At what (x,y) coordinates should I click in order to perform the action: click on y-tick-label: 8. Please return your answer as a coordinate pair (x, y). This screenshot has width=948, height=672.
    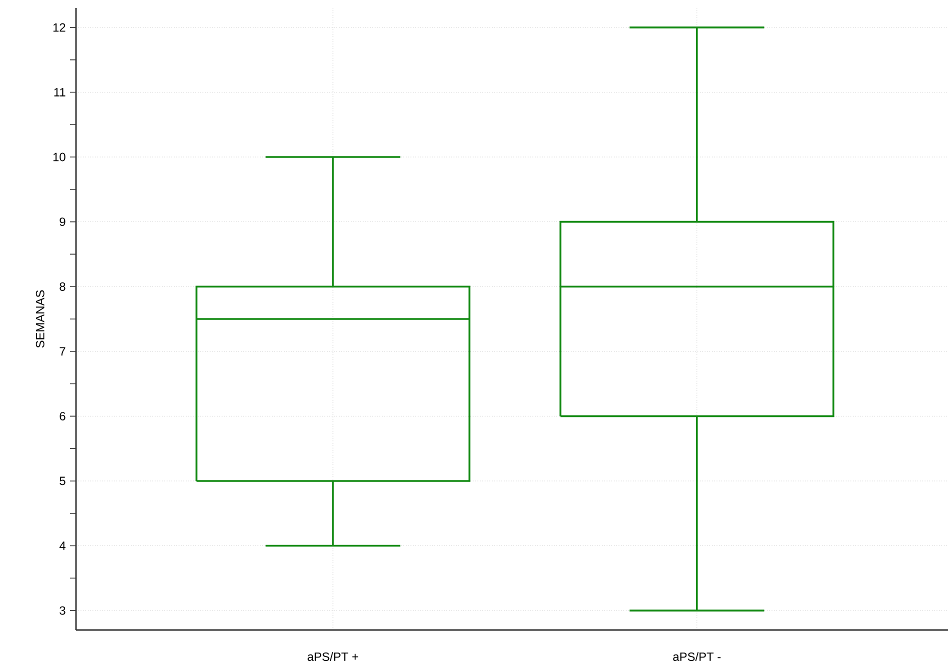
    Looking at the image, I should click on (63, 286).